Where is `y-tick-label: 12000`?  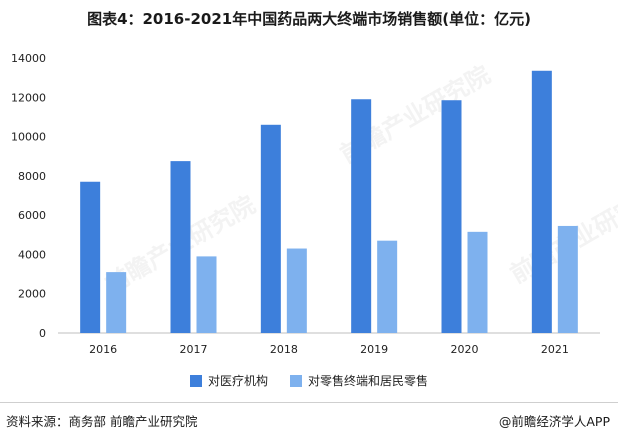
y-tick-label: 12000 is located at coordinates (28, 97).